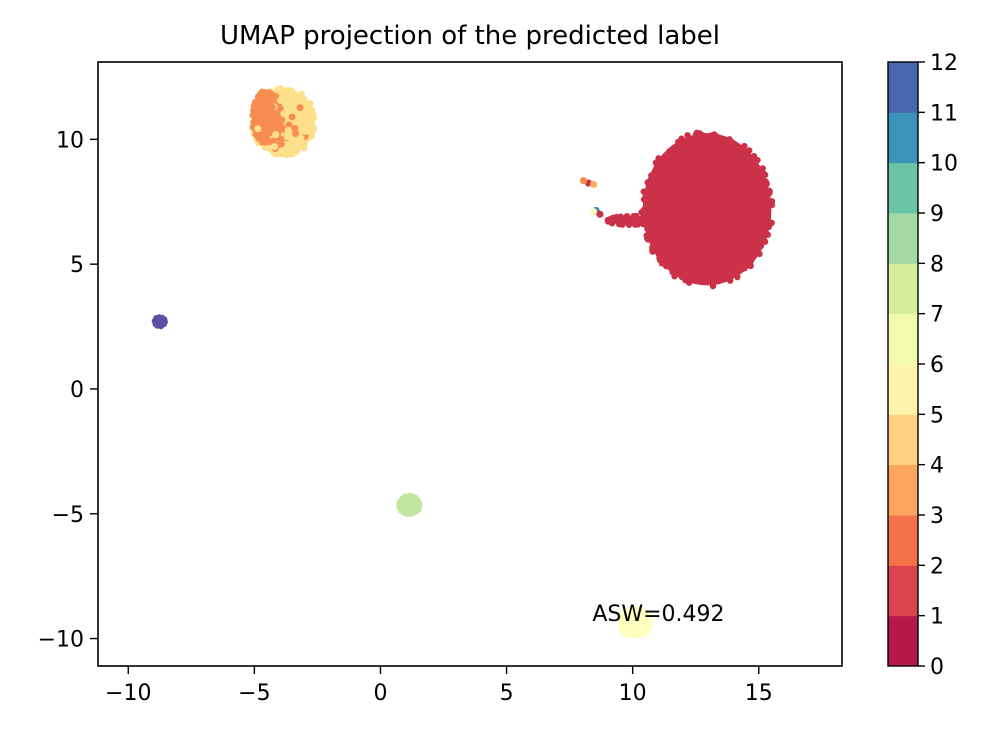 This screenshot has width=993, height=734. Describe the element at coordinates (707, 209) in the screenshot. I see `cluster-body` at that location.